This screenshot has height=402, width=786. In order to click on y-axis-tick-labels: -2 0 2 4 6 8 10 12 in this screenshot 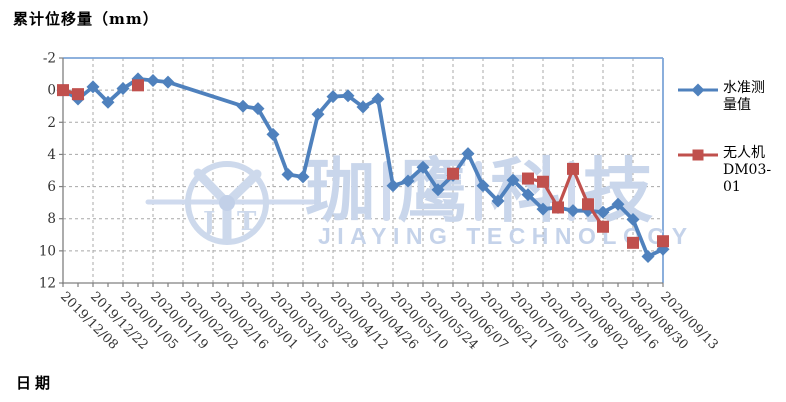, I will do `click(47, 171)`.